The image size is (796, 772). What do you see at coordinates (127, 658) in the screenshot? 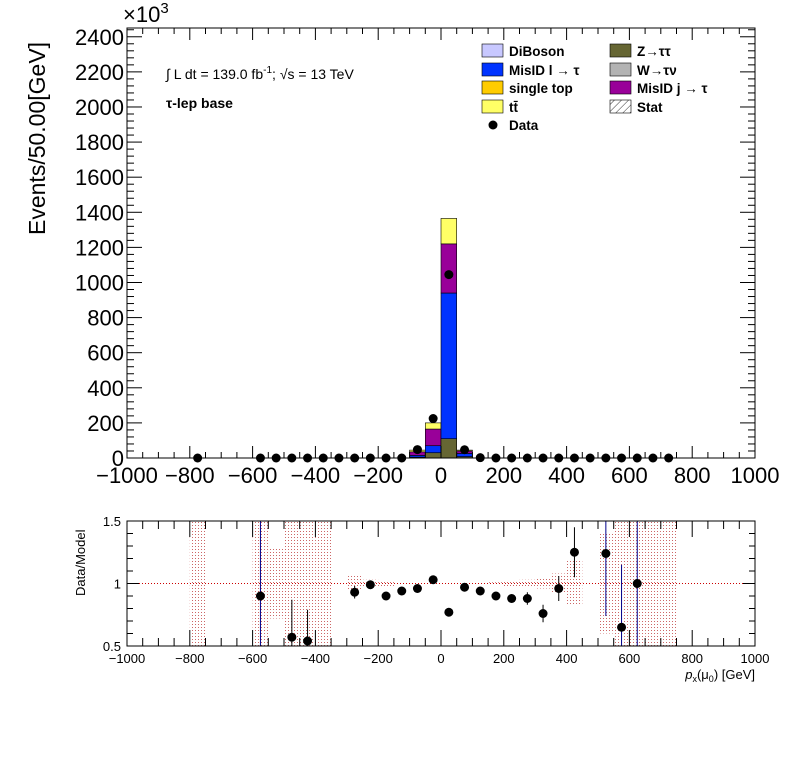
I see `ratio-x-tick-label: −1000` at bounding box center [127, 658].